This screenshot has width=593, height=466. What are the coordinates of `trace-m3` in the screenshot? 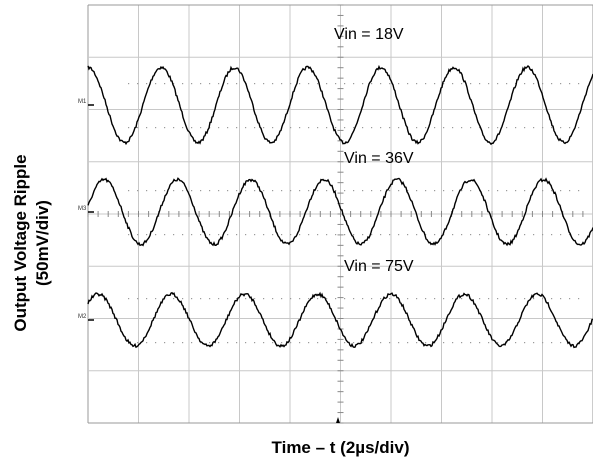 It's located at (340, 212).